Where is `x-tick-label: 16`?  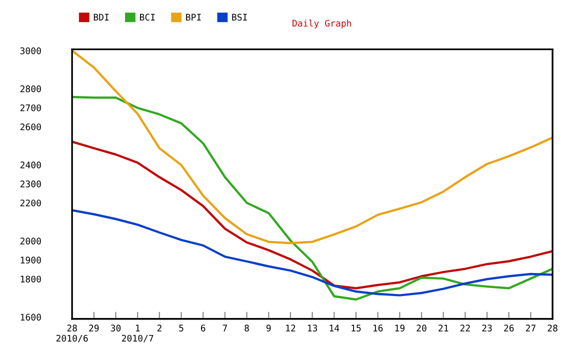
x-tick-label: 16 is located at coordinates (378, 328).